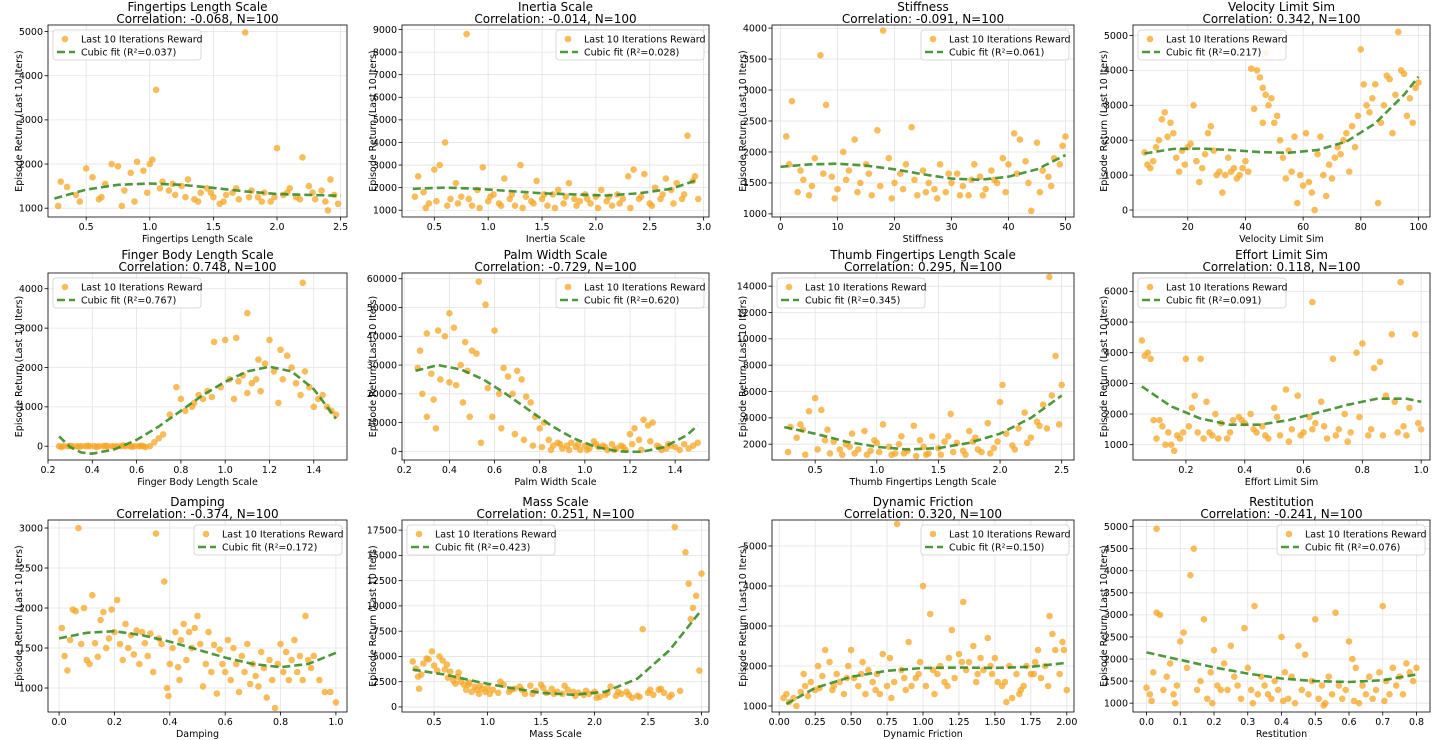 The height and width of the screenshot is (740, 1443). Describe the element at coordinates (47, 470) in the screenshot. I see `x-tick-label: 0.2` at that location.